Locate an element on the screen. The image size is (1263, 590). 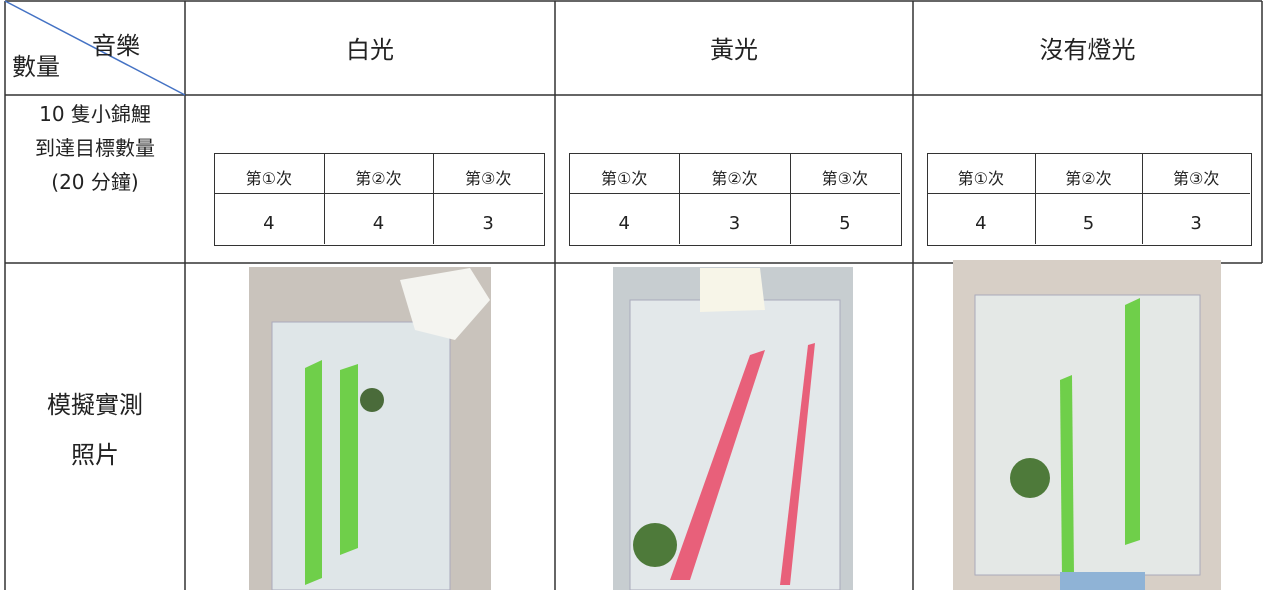
row-label: 10 隻小錦鯉 到達目標數量 (20 分鐘) is located at coordinates (95, 148).